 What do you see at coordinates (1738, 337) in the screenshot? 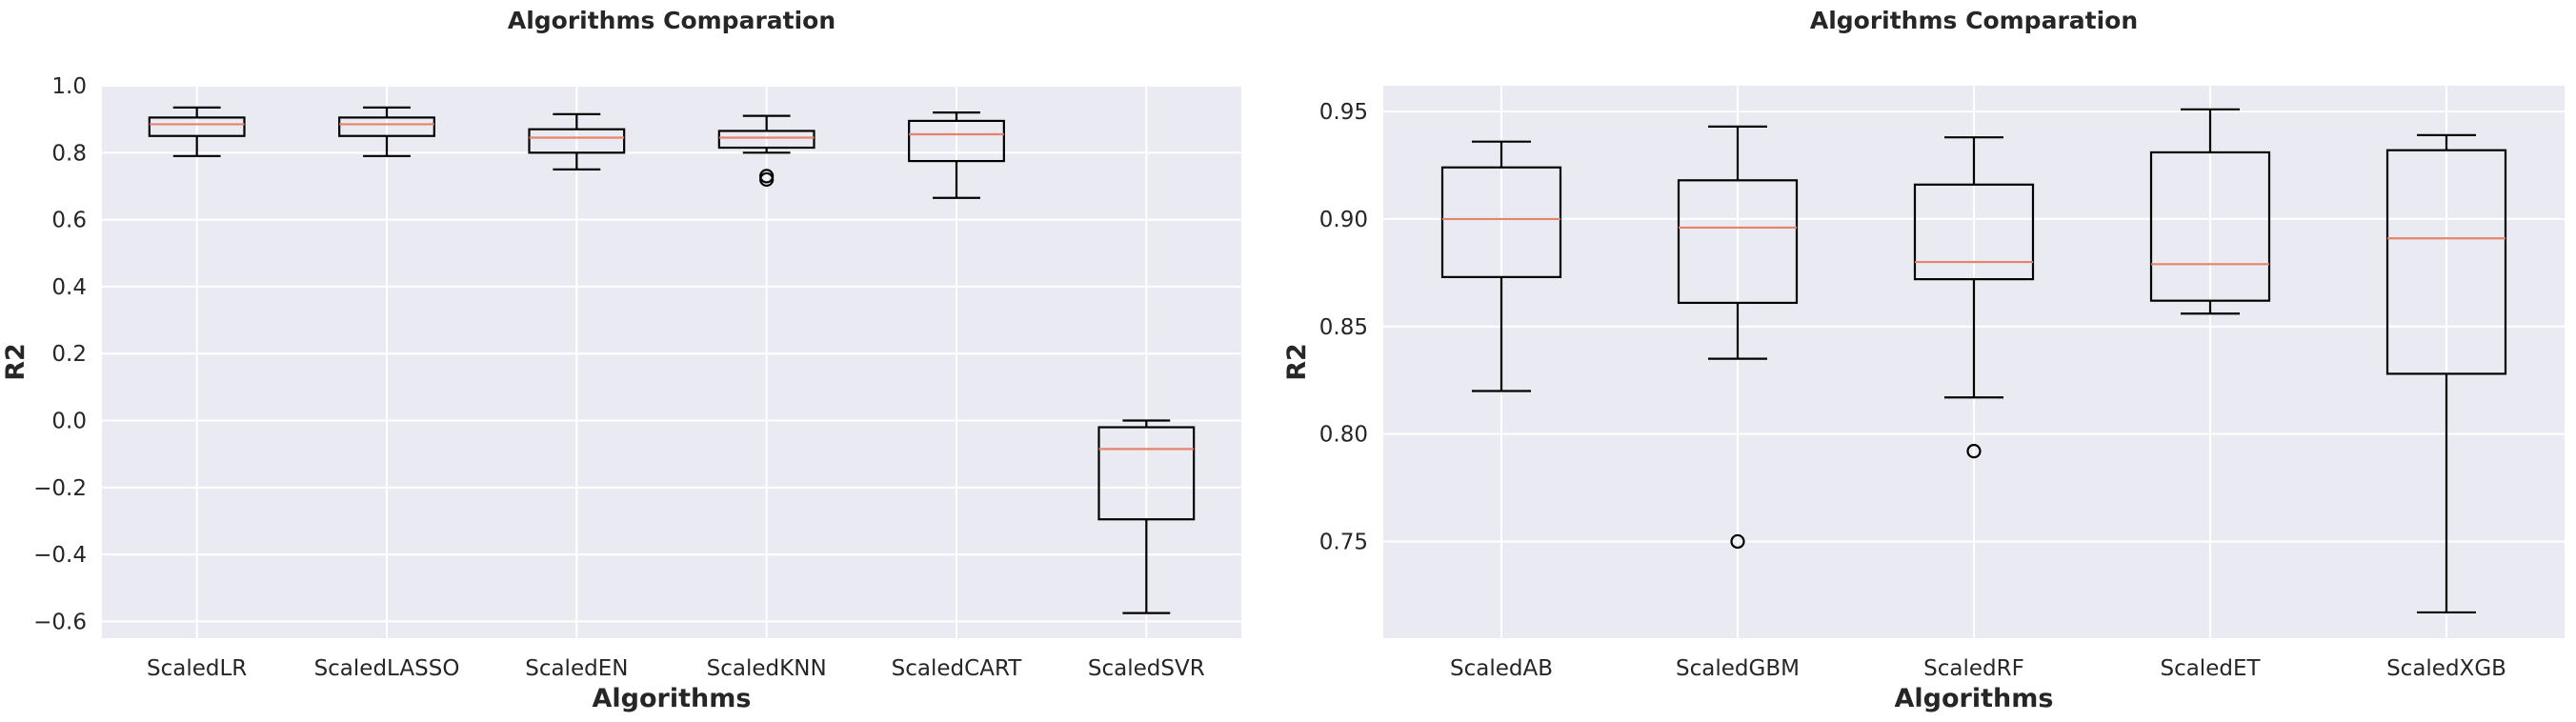
I see `box-ScaledGBM` at bounding box center [1738, 337].